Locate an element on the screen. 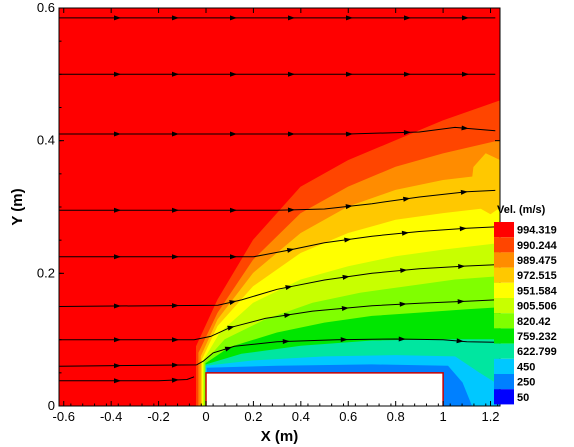 The height and width of the screenshot is (447, 574). legend-label: 450 is located at coordinates (526, 367).